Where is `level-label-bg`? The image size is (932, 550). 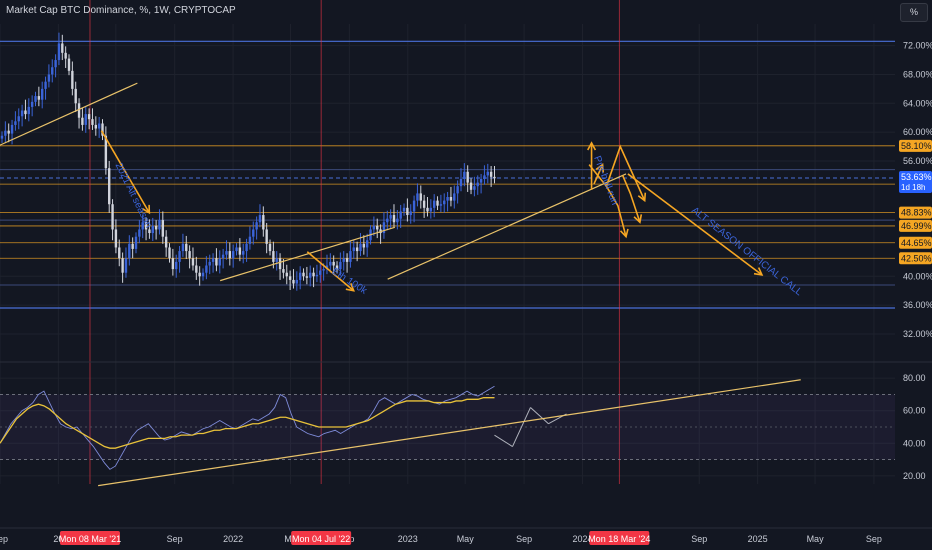
level-label-bg is located at coordinates (915, 242).